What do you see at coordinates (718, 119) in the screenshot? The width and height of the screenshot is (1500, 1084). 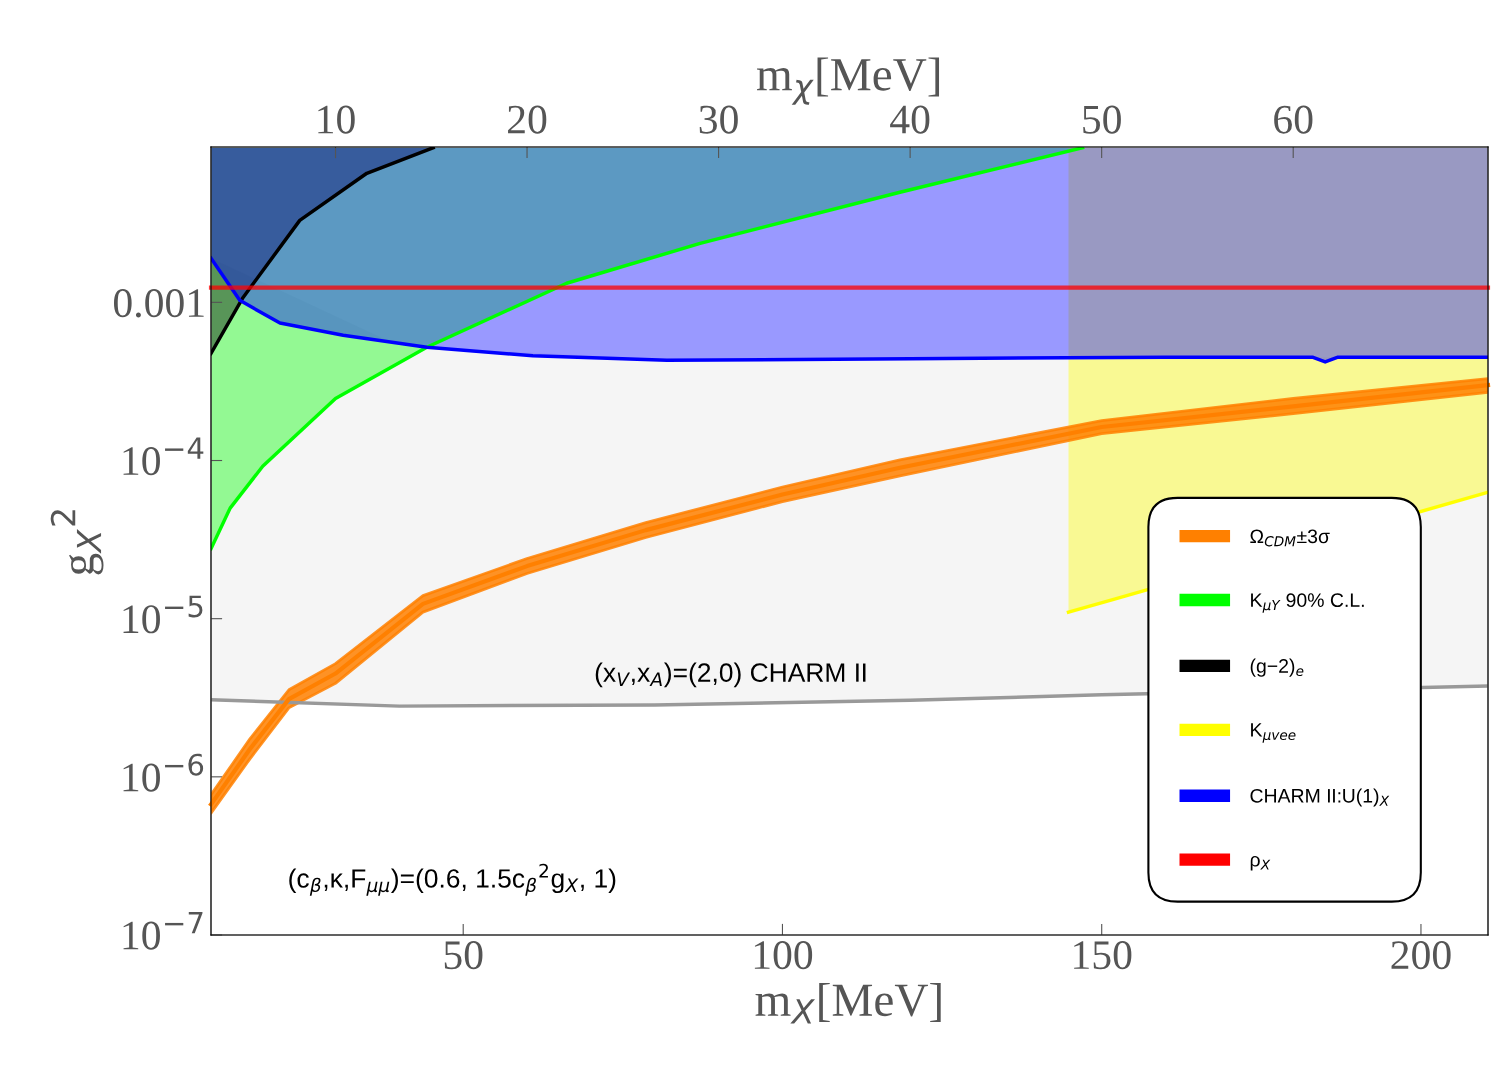 I see `x2-tick-label: 30` at bounding box center [718, 119].